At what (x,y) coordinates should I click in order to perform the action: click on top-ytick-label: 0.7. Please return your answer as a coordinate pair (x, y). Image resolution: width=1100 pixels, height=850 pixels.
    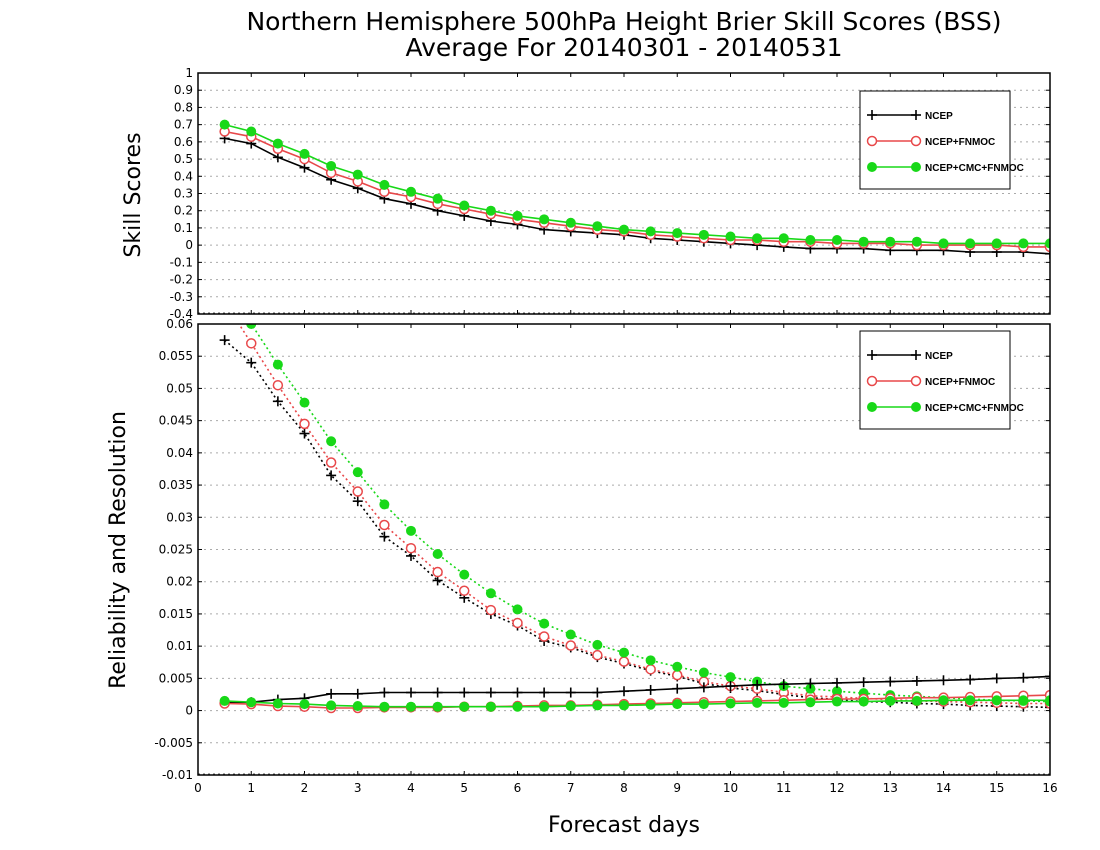
    Looking at the image, I should click on (183, 125).